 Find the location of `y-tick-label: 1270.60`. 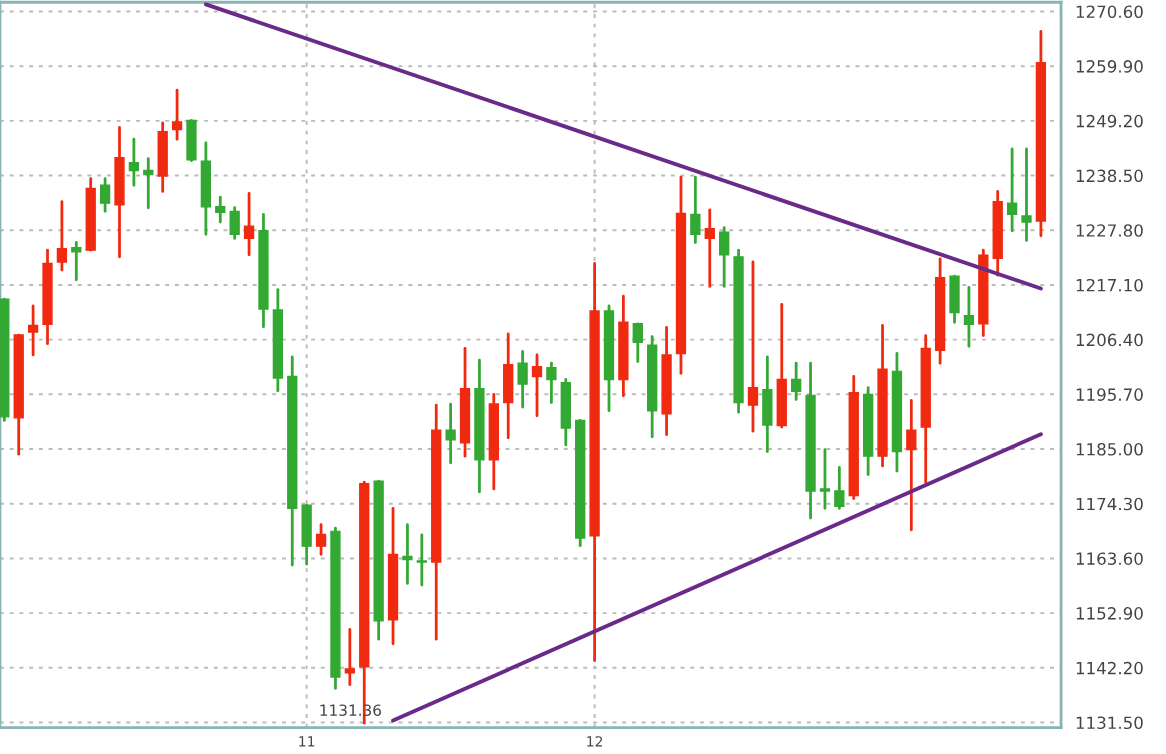

y-tick-label: 1270.60 is located at coordinates (1109, 12).